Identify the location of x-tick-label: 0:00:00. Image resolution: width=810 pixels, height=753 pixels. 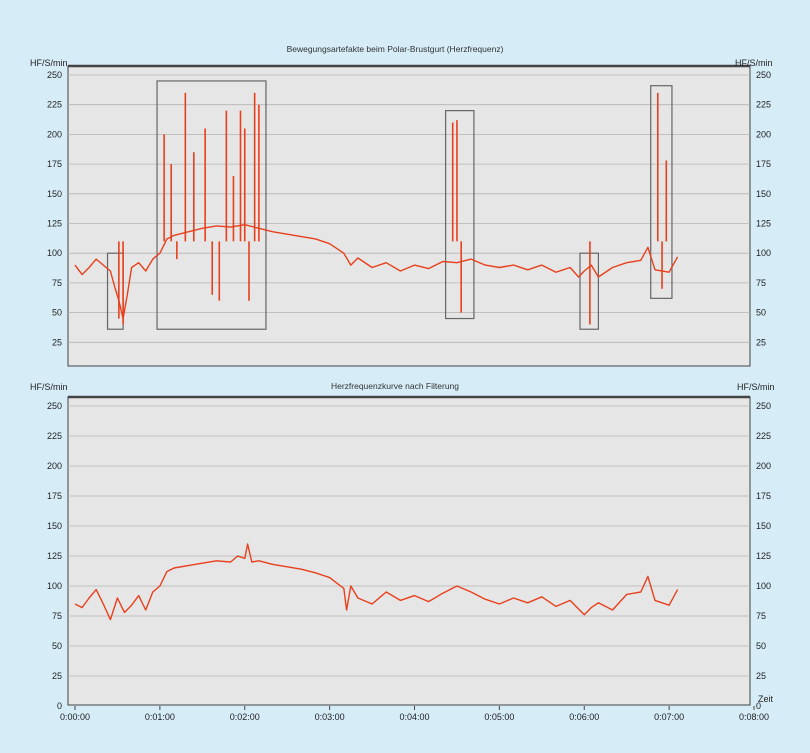
(75, 717).